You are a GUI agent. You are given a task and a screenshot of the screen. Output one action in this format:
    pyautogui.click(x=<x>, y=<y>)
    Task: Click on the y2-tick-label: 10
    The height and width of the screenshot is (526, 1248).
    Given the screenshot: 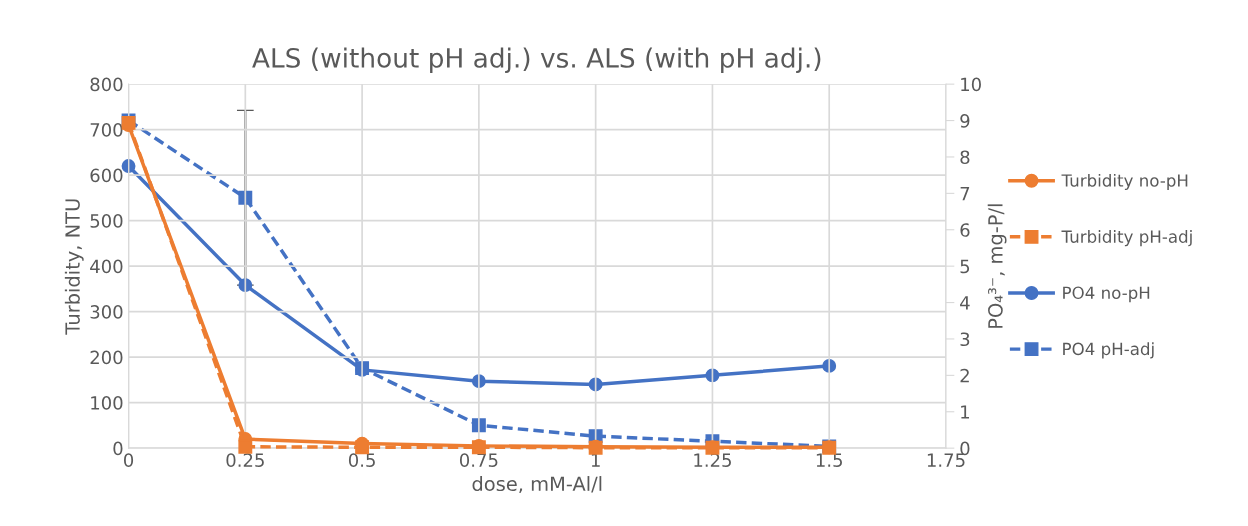 What is the action you would take?
    pyautogui.click(x=971, y=84)
    